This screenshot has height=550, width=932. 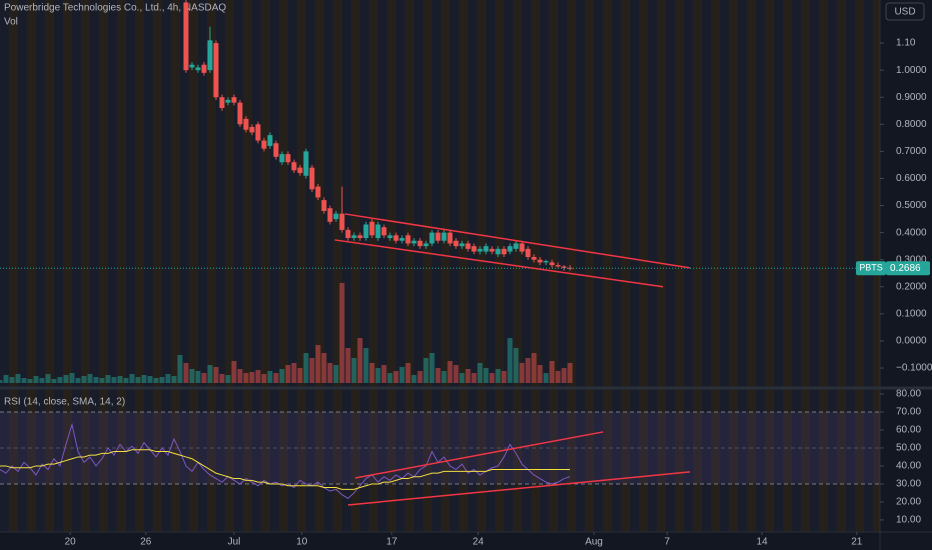 What do you see at coordinates (64, 402) in the screenshot?
I see `rsi-title: RSI (14, close, SMA, 14, 2)` at bounding box center [64, 402].